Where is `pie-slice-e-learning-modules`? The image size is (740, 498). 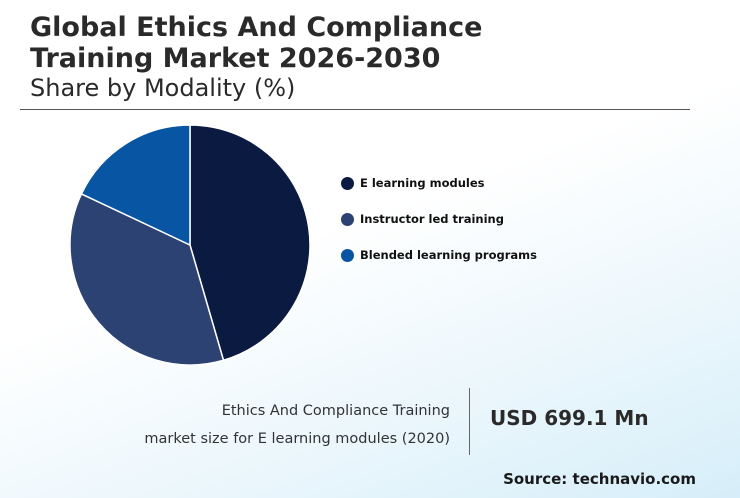 pie-slice-e-learning-modules is located at coordinates (250, 243).